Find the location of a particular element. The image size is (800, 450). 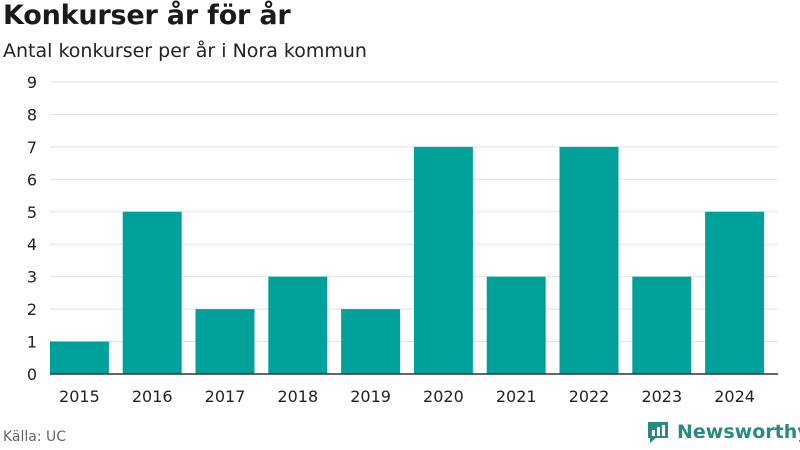

y-tick-label: 6 is located at coordinates (32, 179).